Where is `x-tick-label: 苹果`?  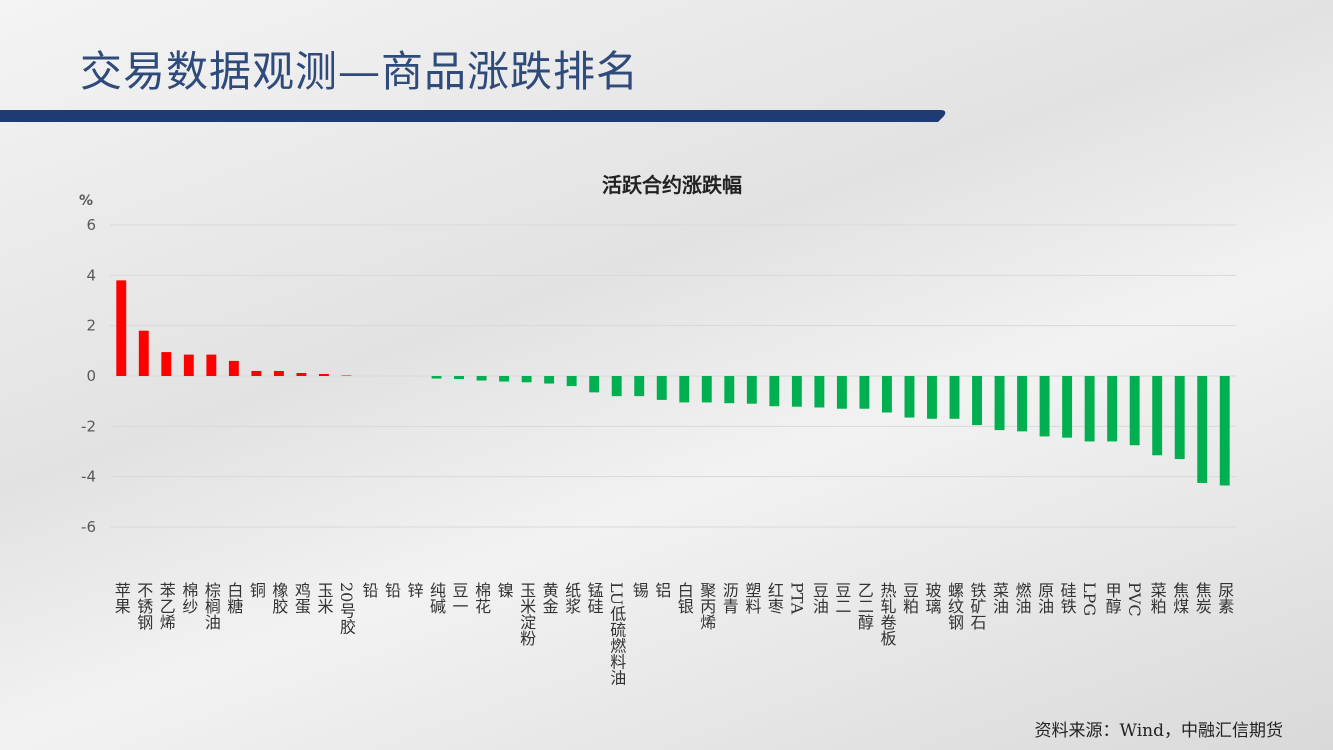 x-tick-label: 苹果 is located at coordinates (121, 598).